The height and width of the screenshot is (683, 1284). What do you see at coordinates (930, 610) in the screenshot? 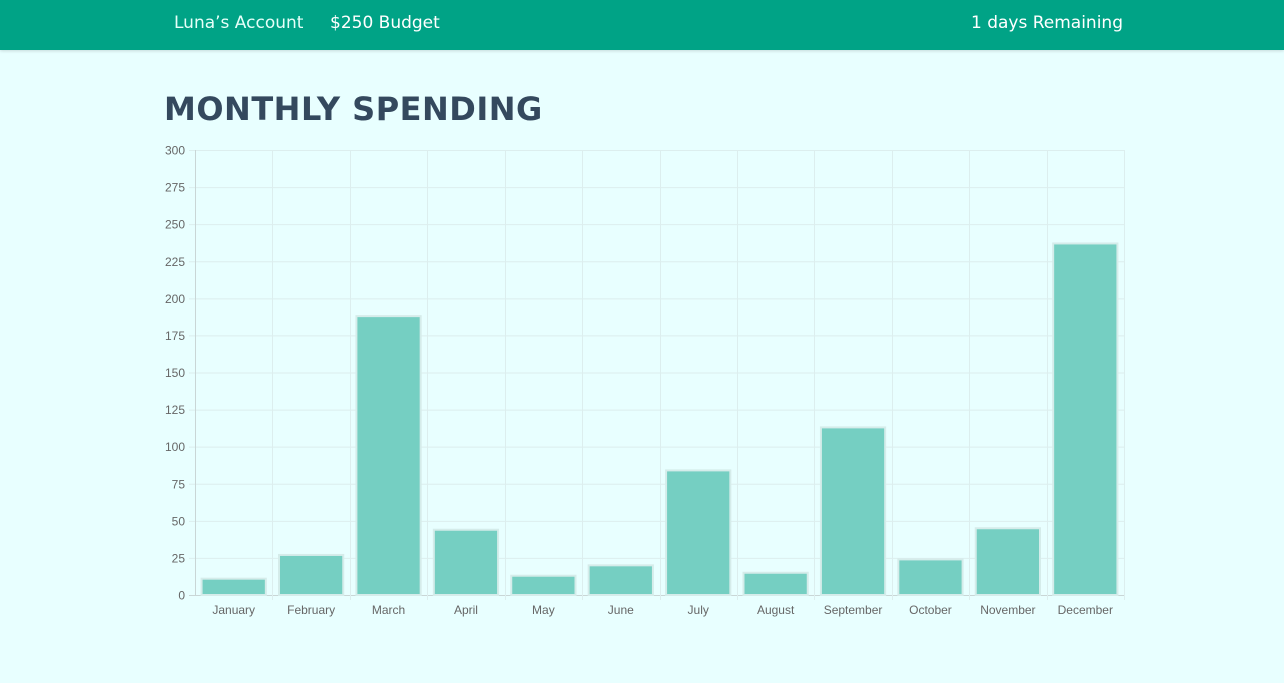
I see `x-tick-label: October` at bounding box center [930, 610].